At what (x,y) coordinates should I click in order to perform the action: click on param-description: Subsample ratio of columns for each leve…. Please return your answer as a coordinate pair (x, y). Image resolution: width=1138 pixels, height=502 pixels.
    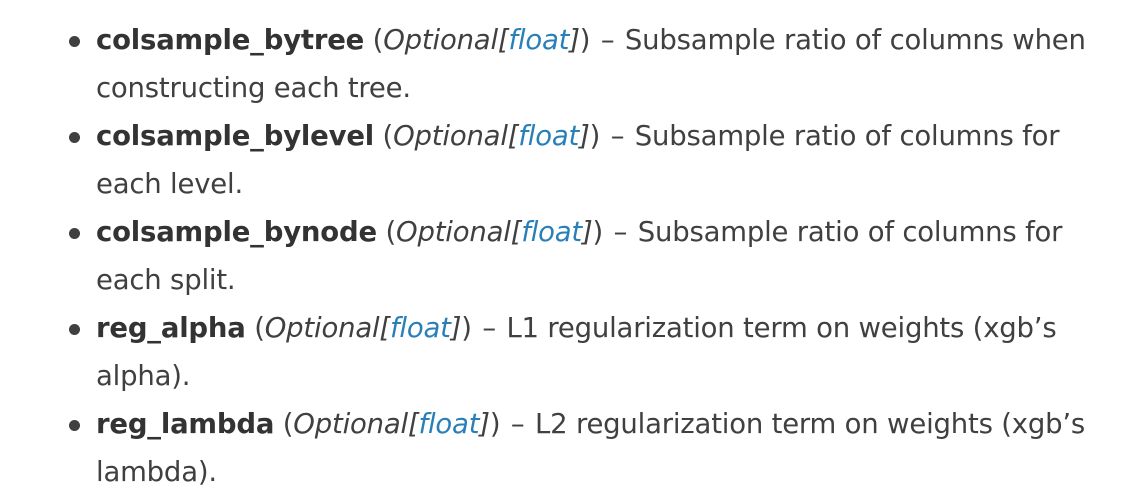
    Looking at the image, I should click on (578, 160).